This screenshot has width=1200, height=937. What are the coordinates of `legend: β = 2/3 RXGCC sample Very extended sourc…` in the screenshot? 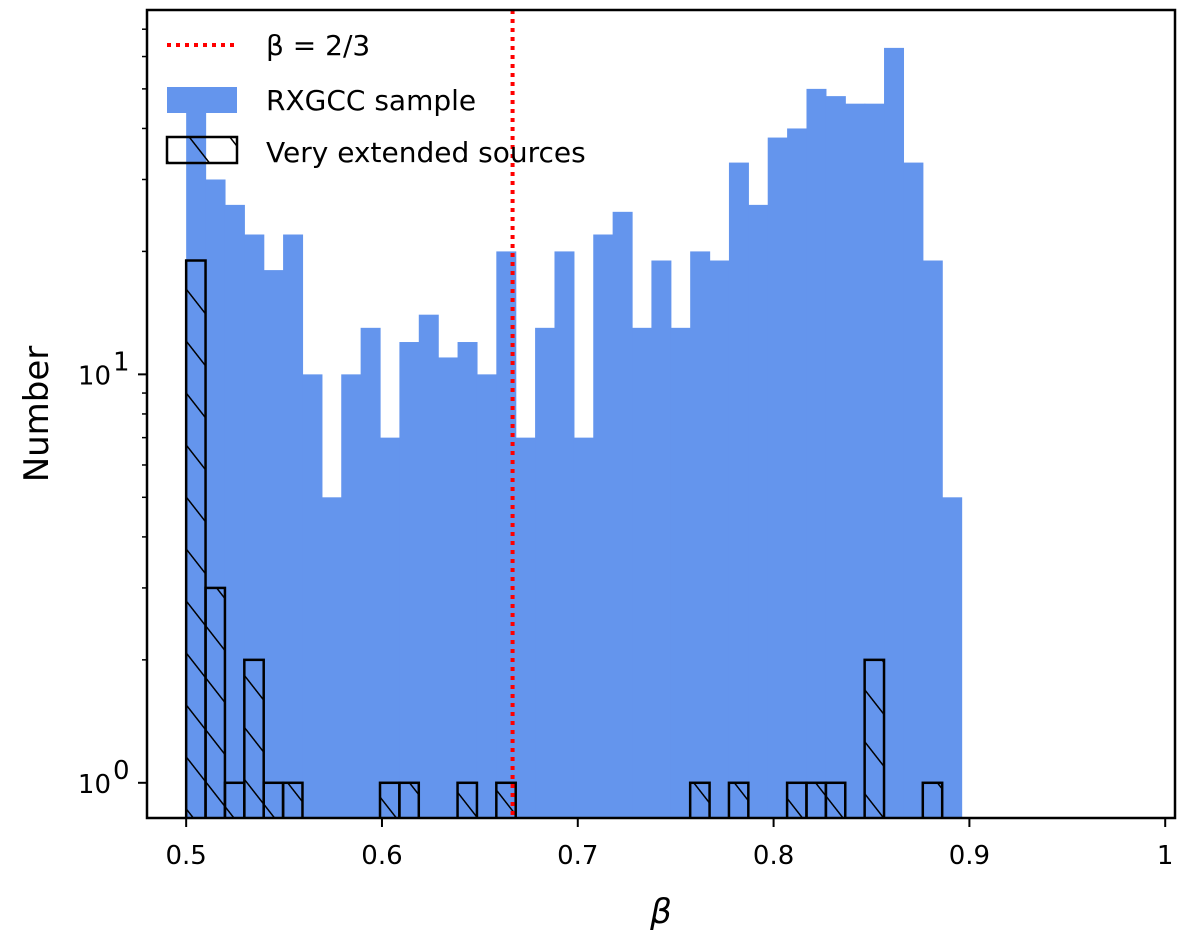 It's located at (375, 99).